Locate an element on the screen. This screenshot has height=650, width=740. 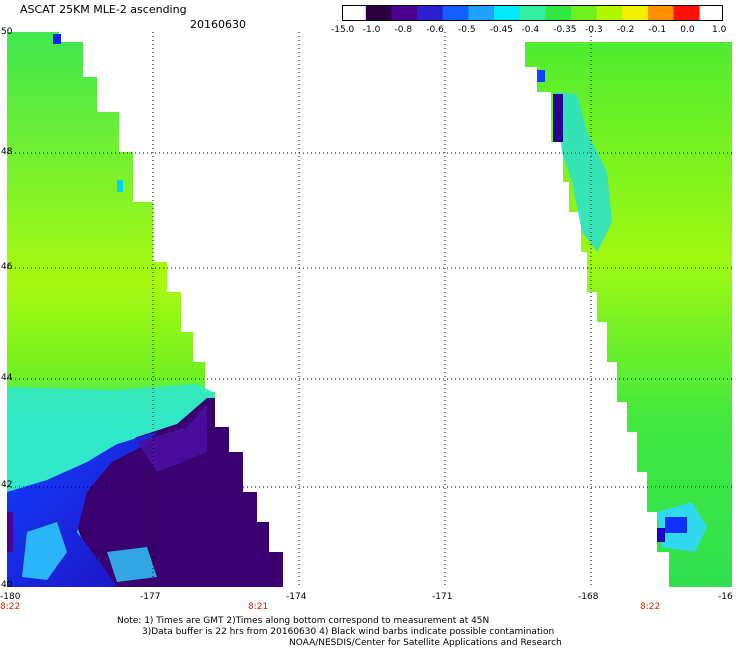
lon-label-177: -177 is located at coordinates (150, 597).